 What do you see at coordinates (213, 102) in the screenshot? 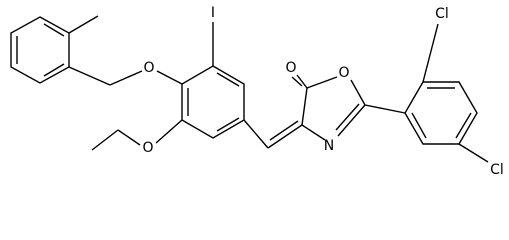
I see `central-ring` at bounding box center [213, 102].